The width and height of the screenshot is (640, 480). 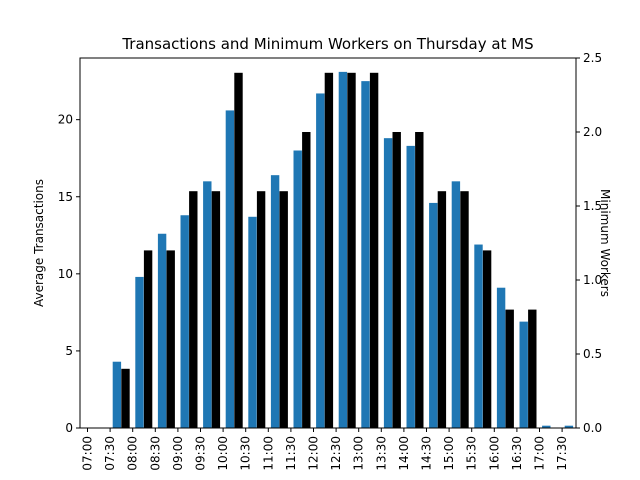 I want to click on right-tick-label: 1.5, so click(x=592, y=206).